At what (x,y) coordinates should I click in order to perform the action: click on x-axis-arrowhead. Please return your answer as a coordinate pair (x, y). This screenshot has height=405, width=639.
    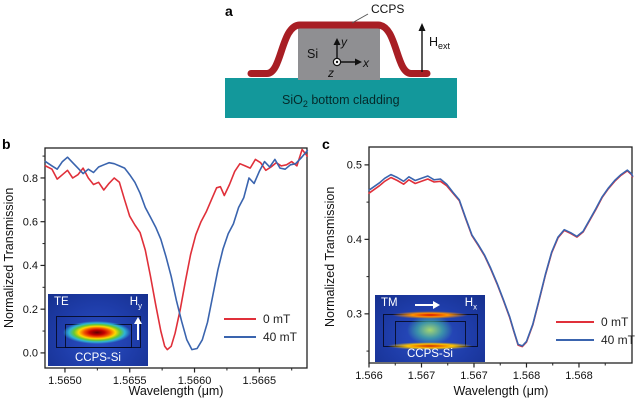
    Looking at the image, I should click on (358, 62).